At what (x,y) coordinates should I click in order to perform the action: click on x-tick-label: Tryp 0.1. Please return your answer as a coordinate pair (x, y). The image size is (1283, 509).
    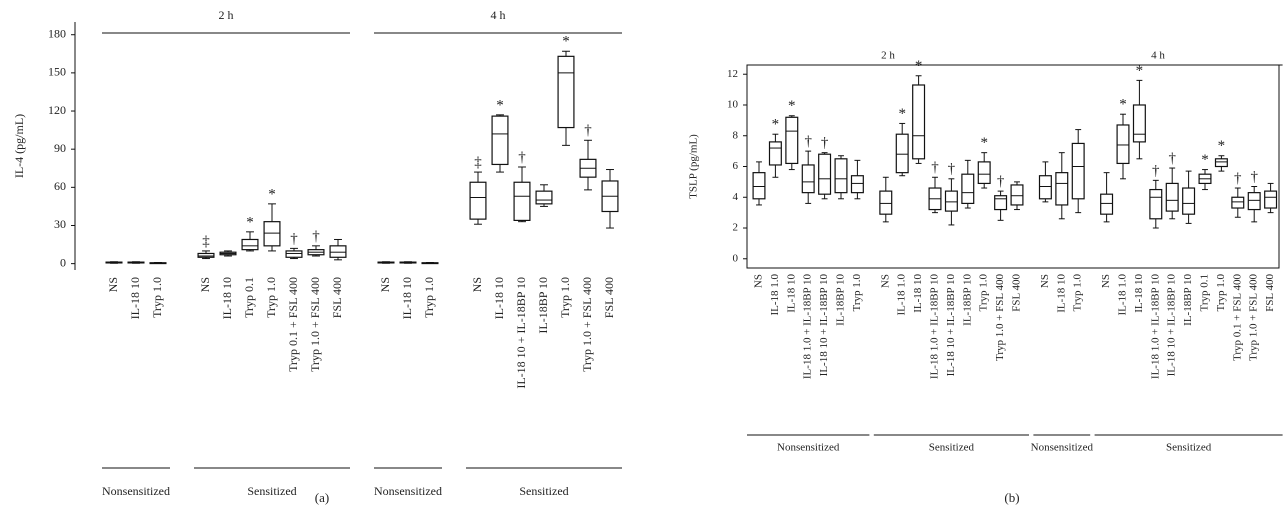
    Looking at the image, I should click on (249, 297).